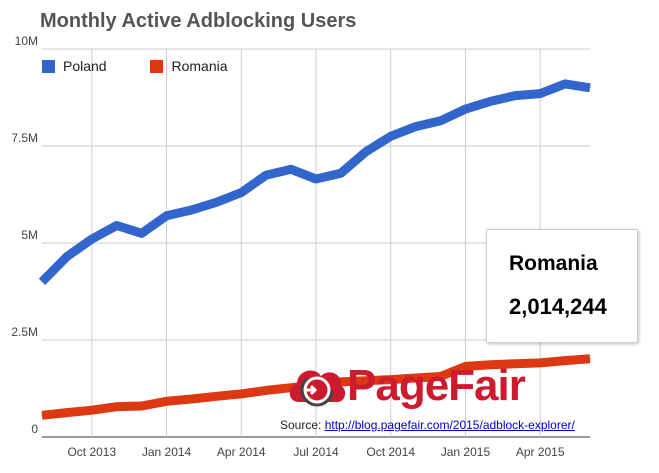 The image size is (659, 473). What do you see at coordinates (301, 425) in the screenshot?
I see `source-label: Source:` at bounding box center [301, 425].